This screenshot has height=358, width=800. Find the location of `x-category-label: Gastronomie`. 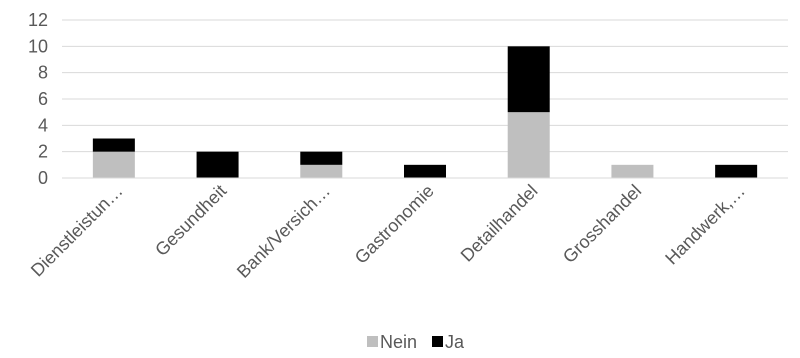

x-category-label: Gastronomie is located at coordinates (394, 224).